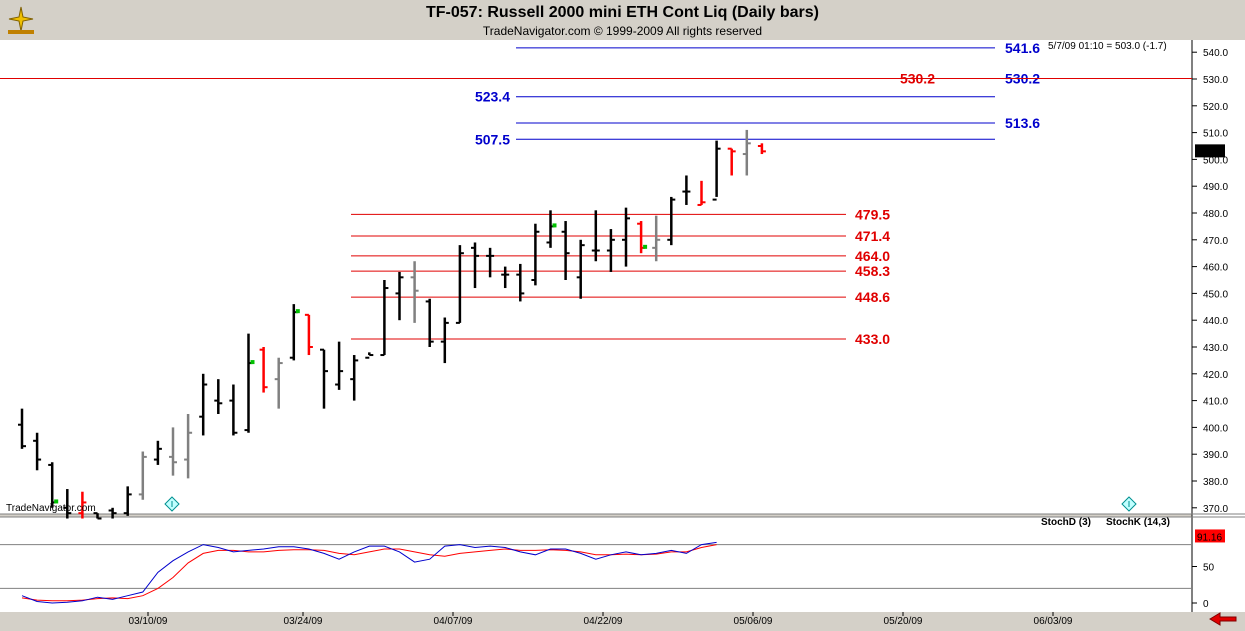 The image size is (1245, 631). Describe the element at coordinates (1215, 402) in the screenshot. I see `y-tick-label: 410.0` at that location.